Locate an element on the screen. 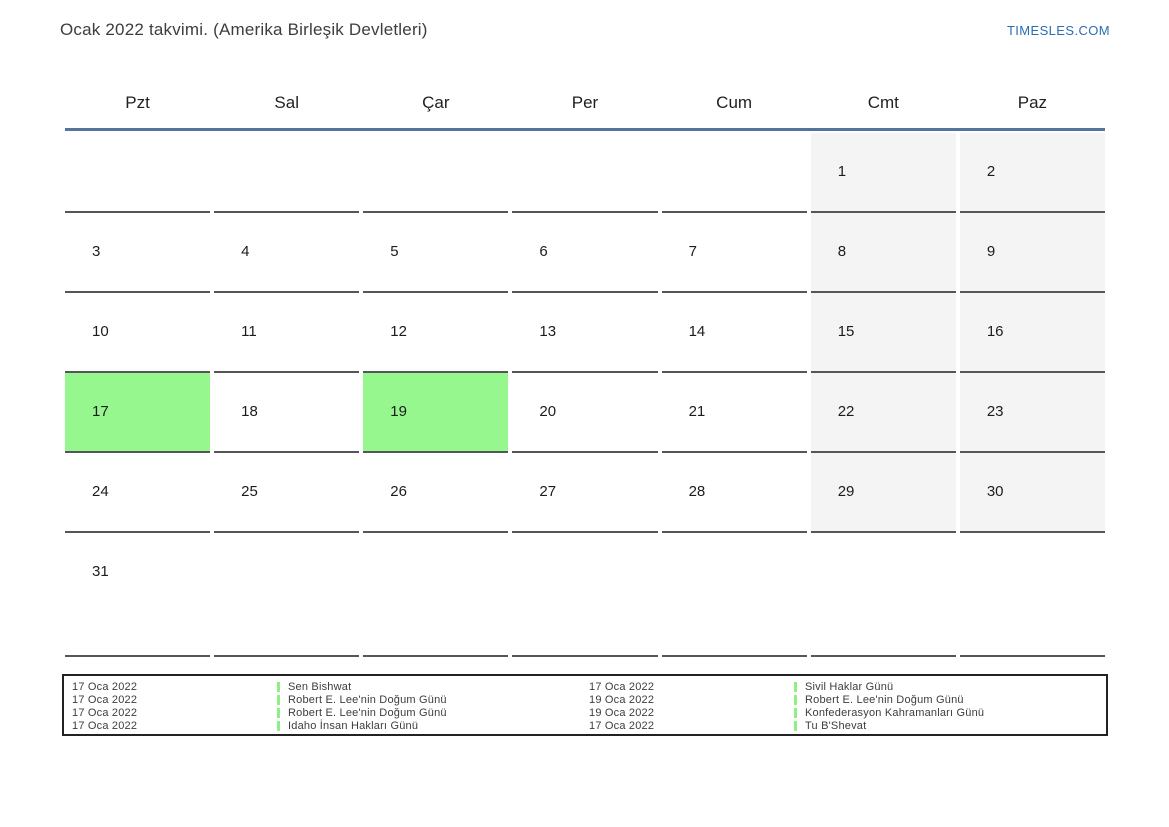 Image resolution: width=1169 pixels, height=827 pixels. day-cell-18: 18 is located at coordinates (287, 413).